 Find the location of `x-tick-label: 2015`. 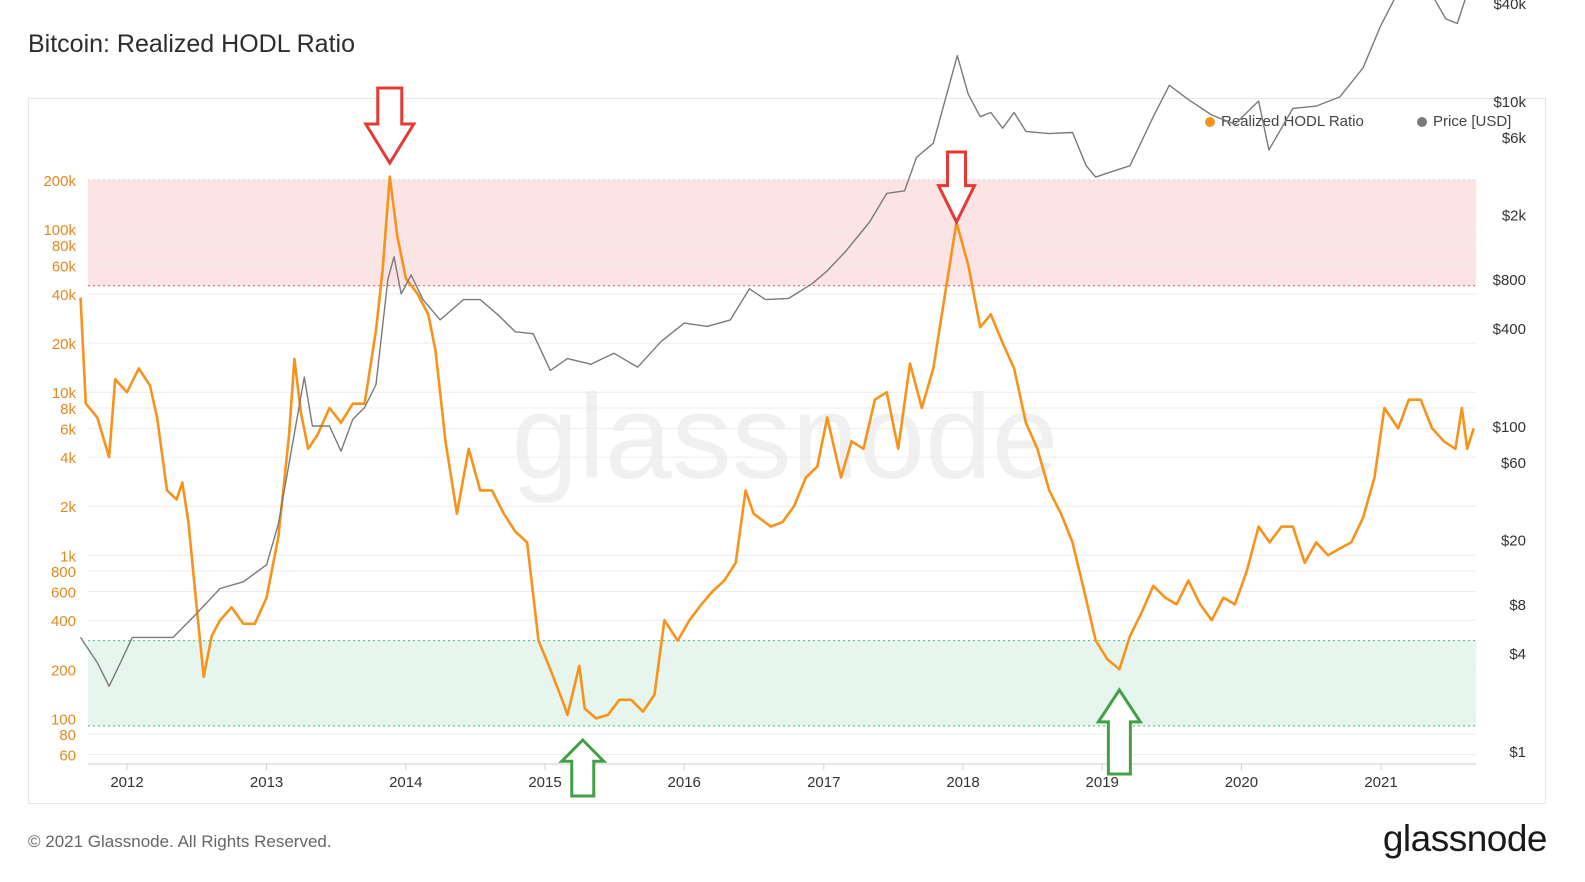

x-tick-label: 2015 is located at coordinates (544, 782).